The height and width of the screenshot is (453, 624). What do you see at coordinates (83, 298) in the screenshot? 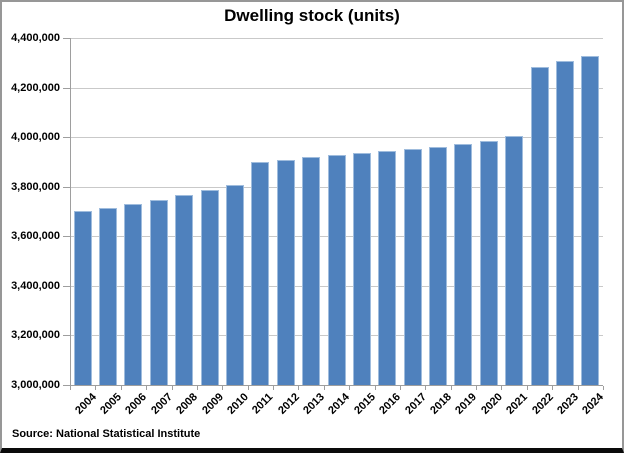
I see `bar-2004` at bounding box center [83, 298].